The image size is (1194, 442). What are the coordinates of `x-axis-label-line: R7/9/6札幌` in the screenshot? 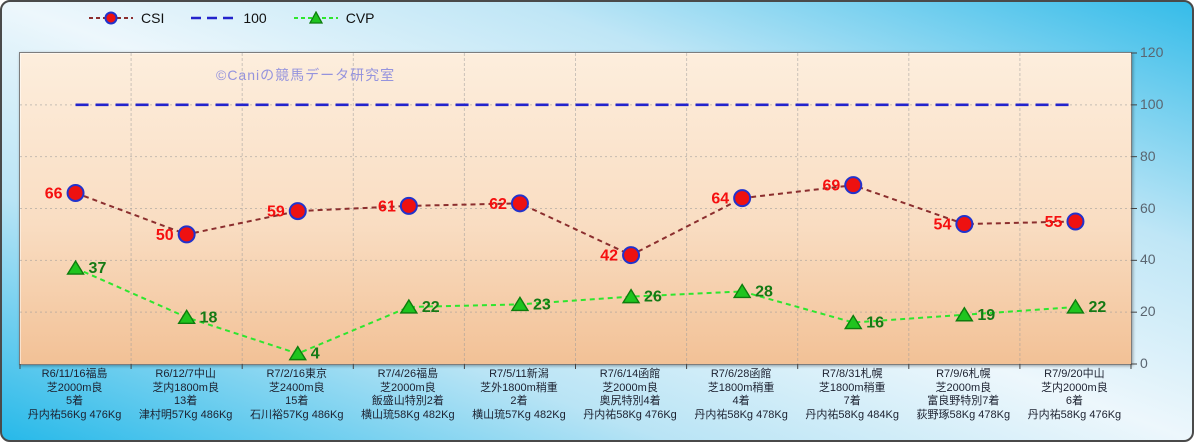 It's located at (963, 374).